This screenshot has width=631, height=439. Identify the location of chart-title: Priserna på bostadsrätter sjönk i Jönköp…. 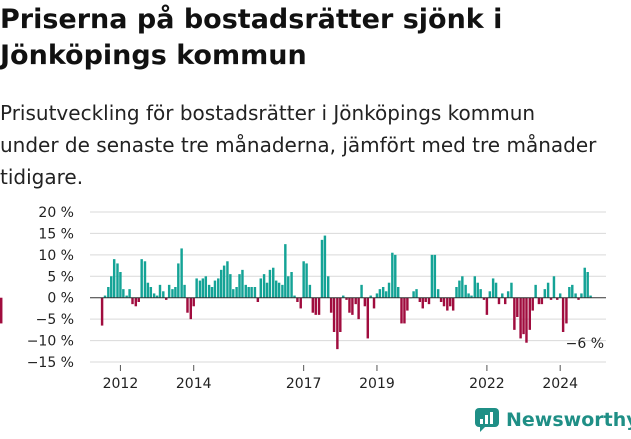
(251, 37).